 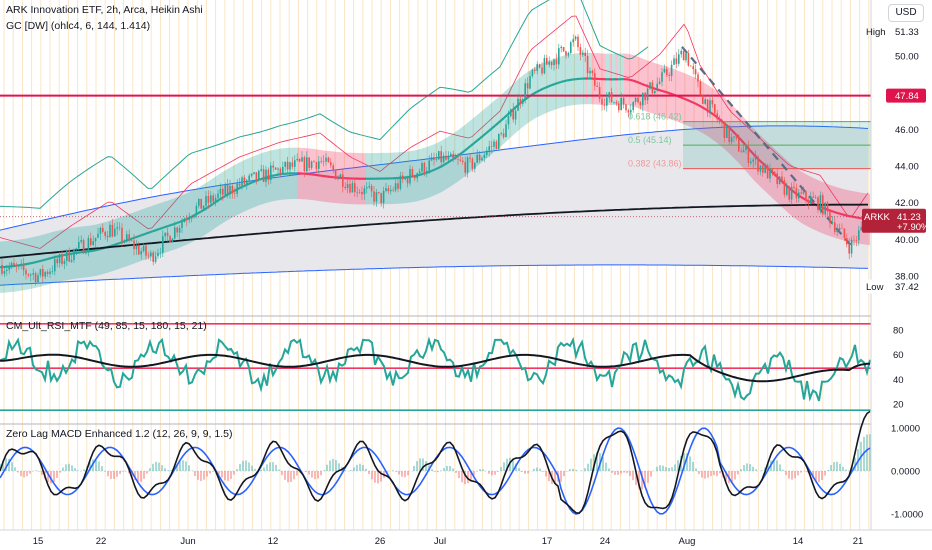 What do you see at coordinates (906, 13) in the screenshot?
I see `currency-button: USD` at bounding box center [906, 13].